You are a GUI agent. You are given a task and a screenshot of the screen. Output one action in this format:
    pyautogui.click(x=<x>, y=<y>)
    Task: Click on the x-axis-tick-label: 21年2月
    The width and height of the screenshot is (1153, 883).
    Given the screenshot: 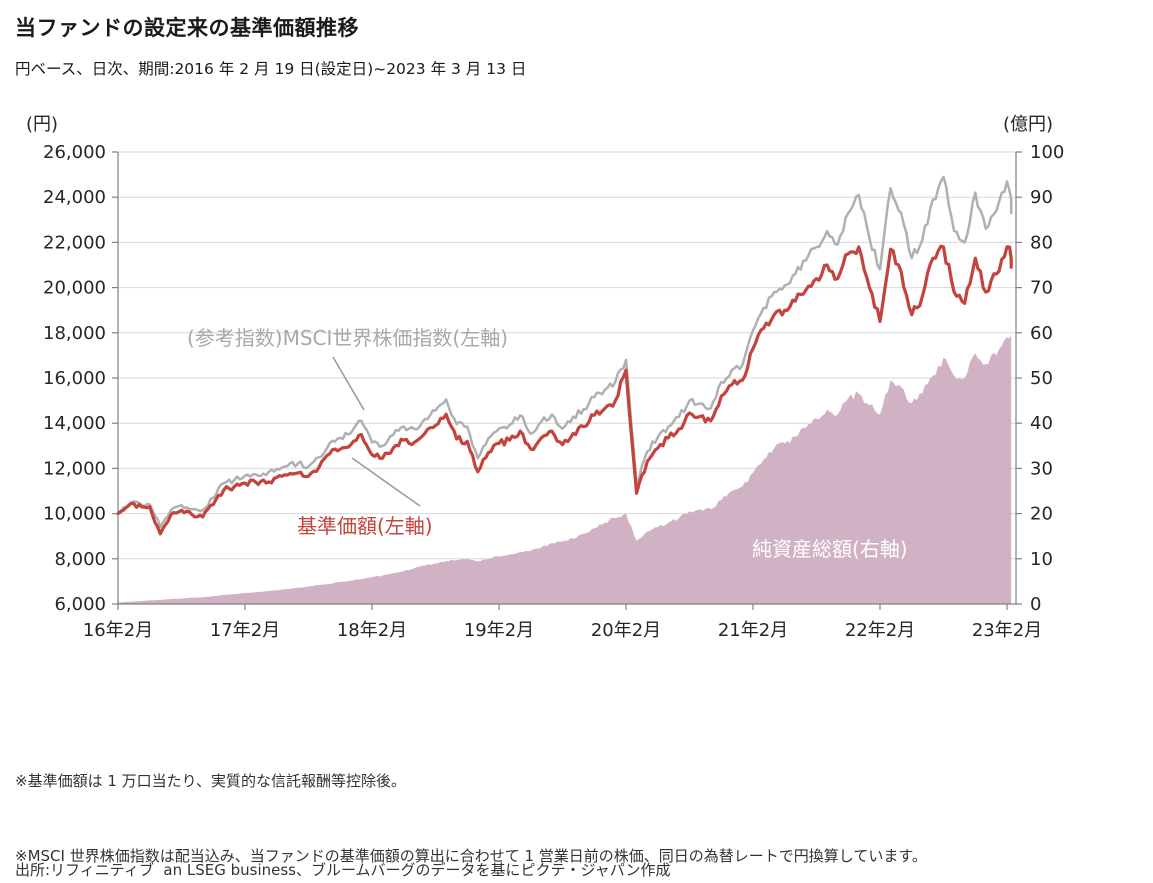 What is the action you would take?
    pyautogui.click(x=753, y=630)
    